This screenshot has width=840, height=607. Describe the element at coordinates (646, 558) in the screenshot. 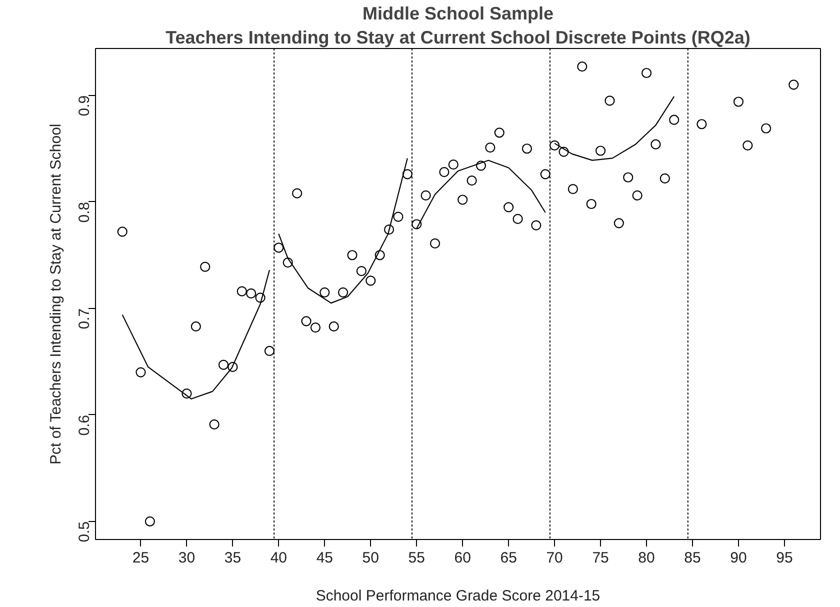

I see `x-tick-label: 80` at that location.